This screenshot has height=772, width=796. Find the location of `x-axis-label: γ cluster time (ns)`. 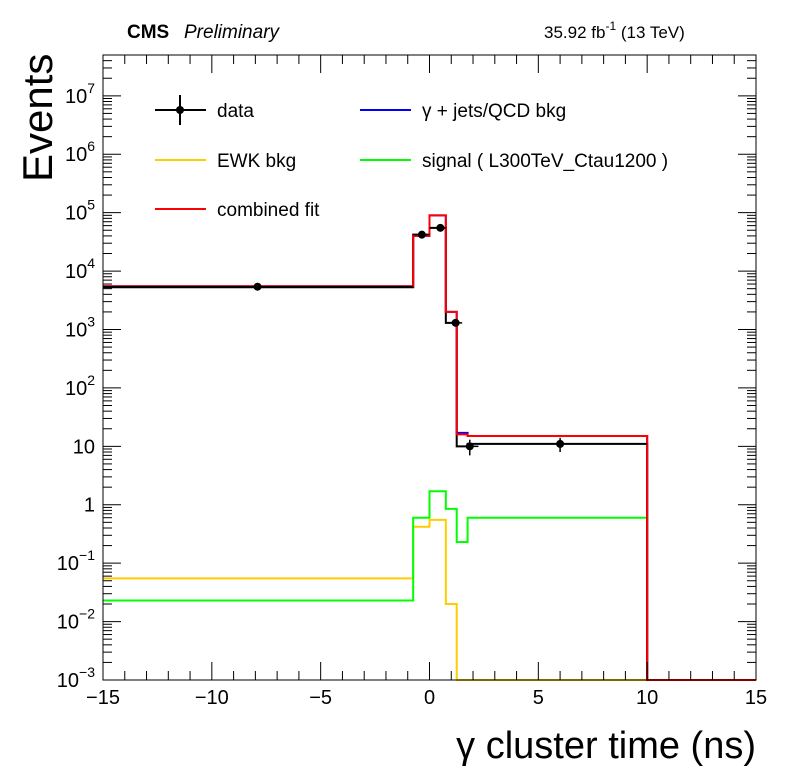

x-axis-label: γ cluster time (ns) is located at coordinates (606, 746).